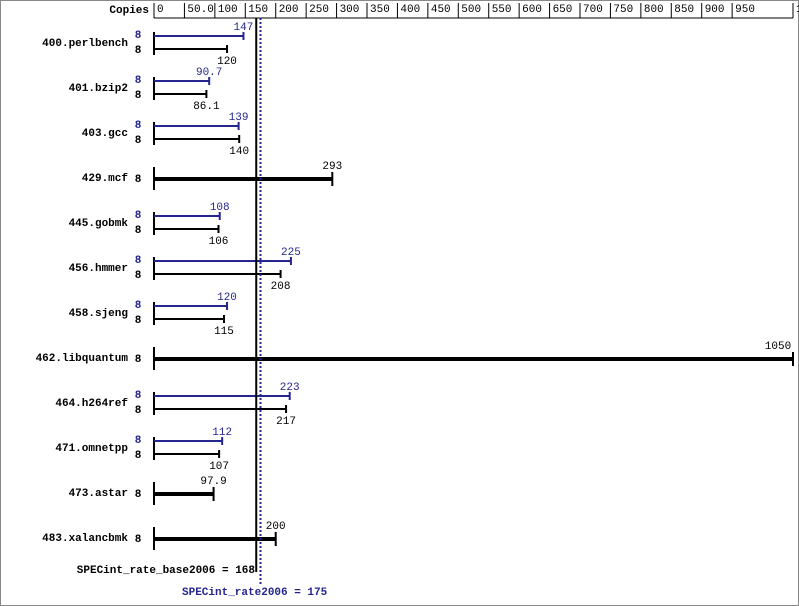  I want to click on base-value-label: 200, so click(276, 527).